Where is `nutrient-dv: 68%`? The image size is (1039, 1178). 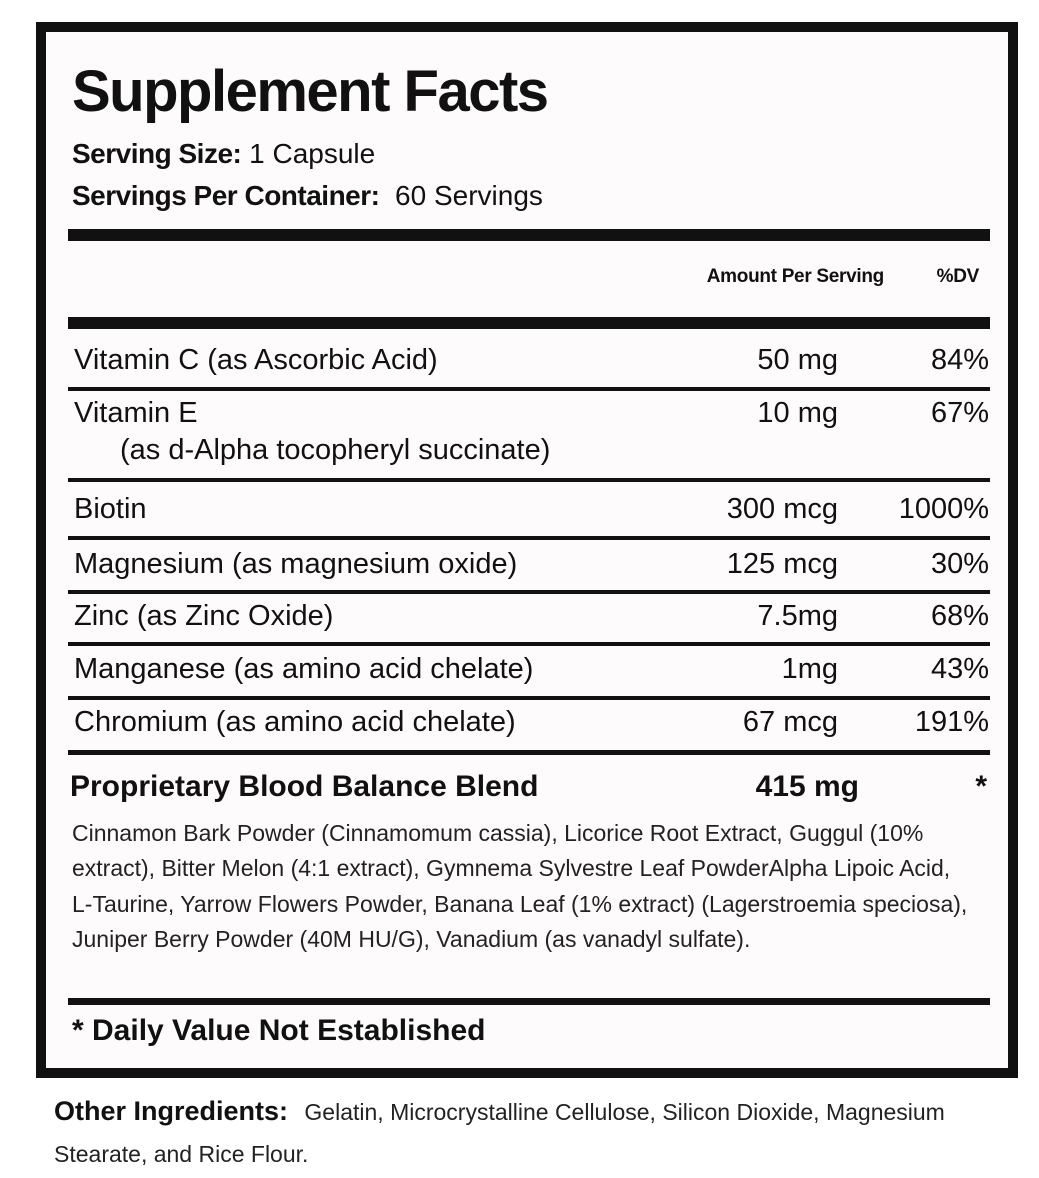 nutrient-dv: 68% is located at coordinates (959, 616).